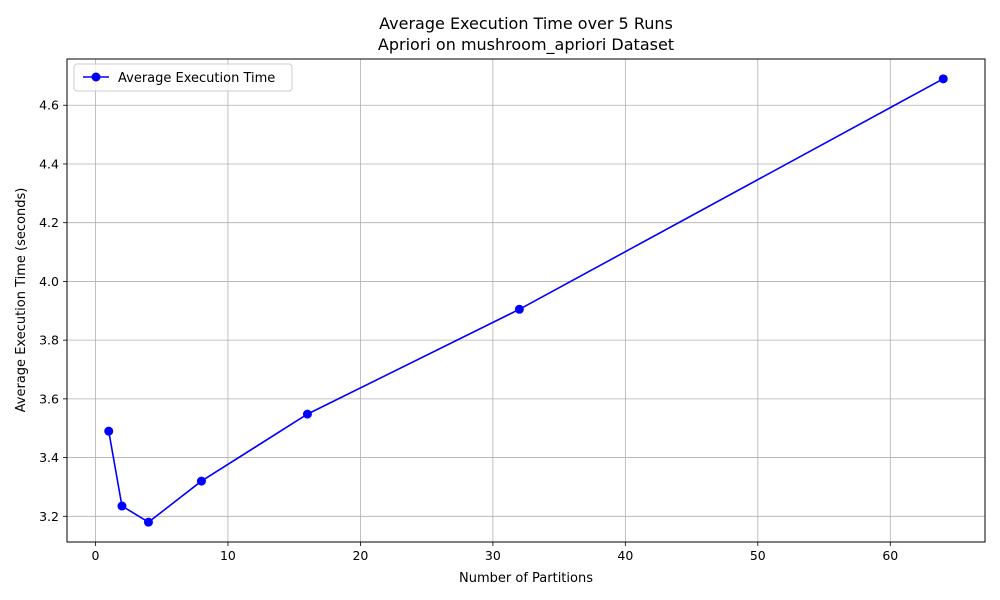 This screenshot has width=1000, height=600. I want to click on y-tick-label: 4.2, so click(49, 222).